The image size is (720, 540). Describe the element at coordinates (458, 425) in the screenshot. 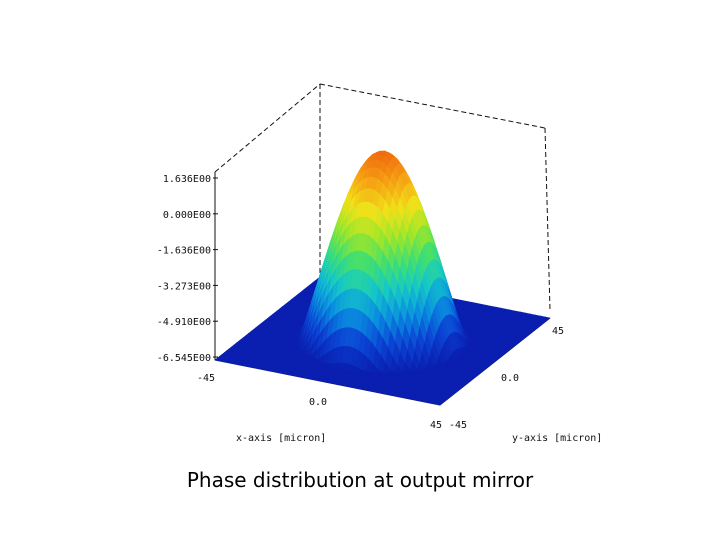

I see `y-tick-label: -45` at that location.